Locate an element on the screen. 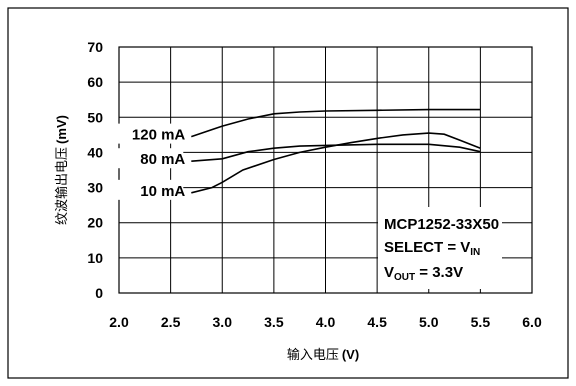  y-tick-labels: 0 10 20 30 40 50 60 70 is located at coordinates (95, 170).